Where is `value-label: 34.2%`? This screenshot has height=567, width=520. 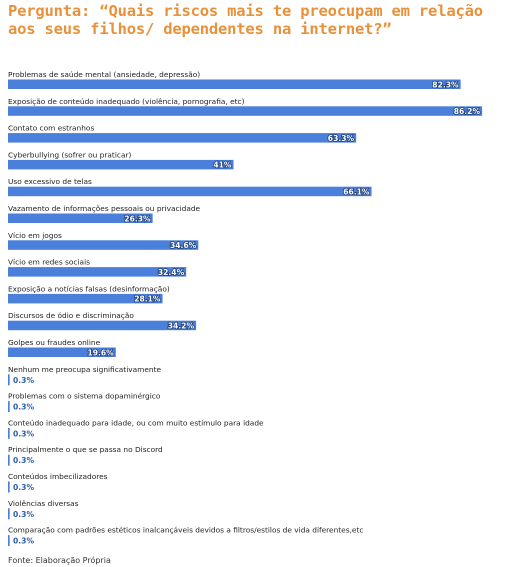 value-label: 34.2% is located at coordinates (181, 326).